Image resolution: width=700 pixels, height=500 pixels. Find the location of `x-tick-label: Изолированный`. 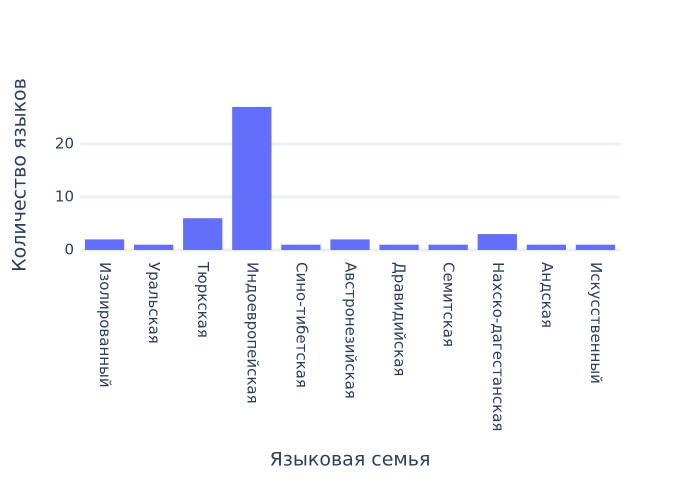

x-tick-label: Изолированный is located at coordinates (105, 325).